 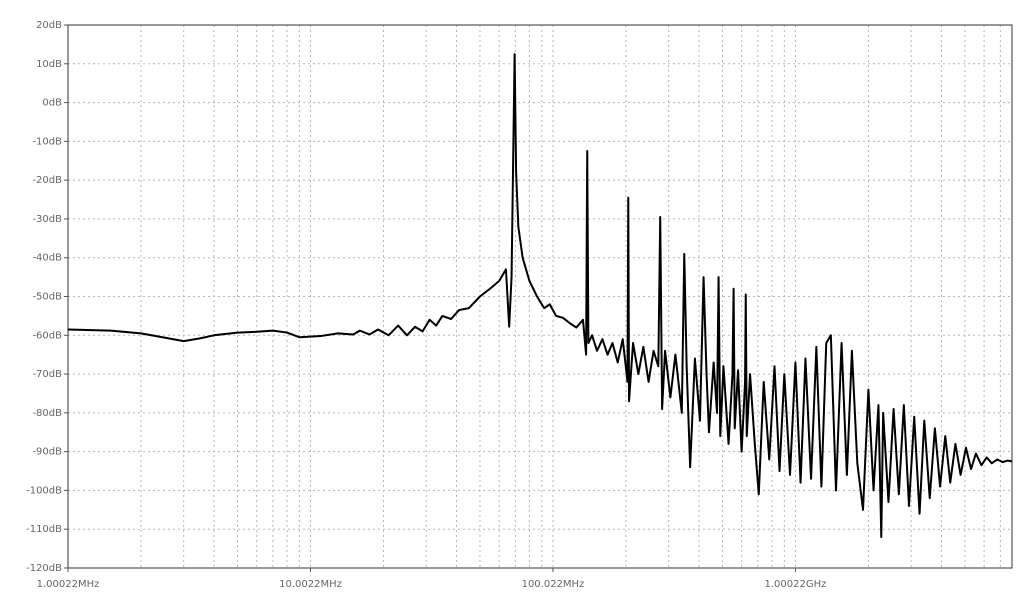 I want to click on x-tick-label: 1.00022MHz, so click(x=68, y=584).